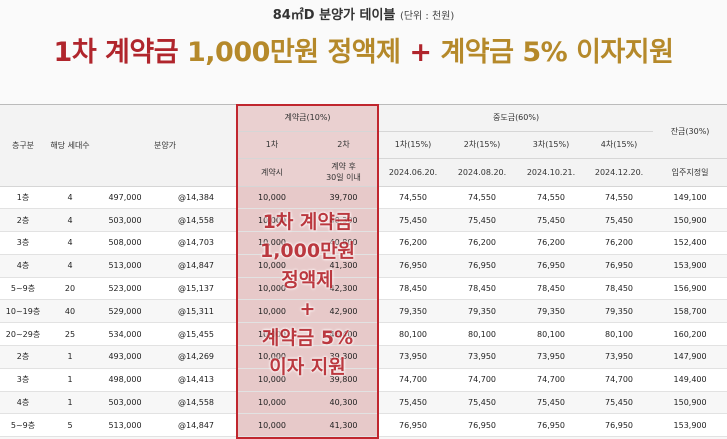 This screenshot has height=439, width=727. I want to click on cell-contract-2: 40,300, so click(344, 220).